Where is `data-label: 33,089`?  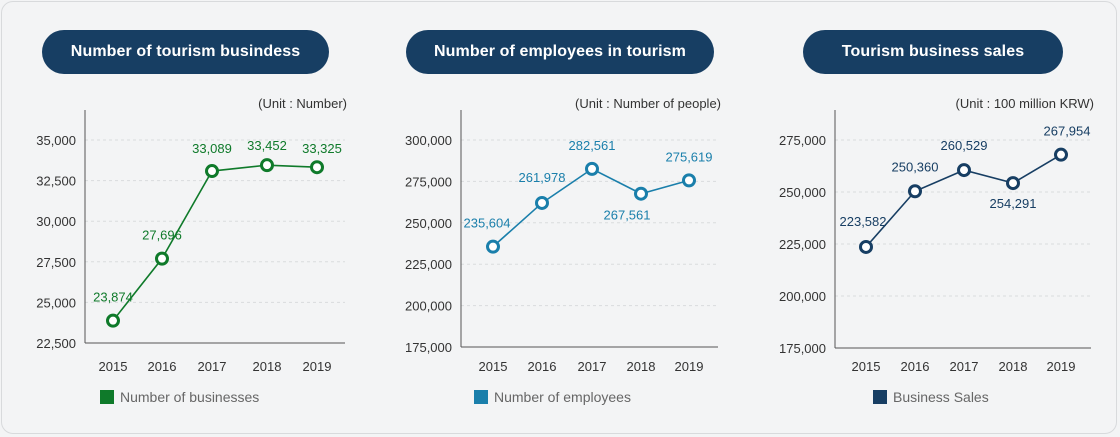 data-label: 33,089 is located at coordinates (212, 148).